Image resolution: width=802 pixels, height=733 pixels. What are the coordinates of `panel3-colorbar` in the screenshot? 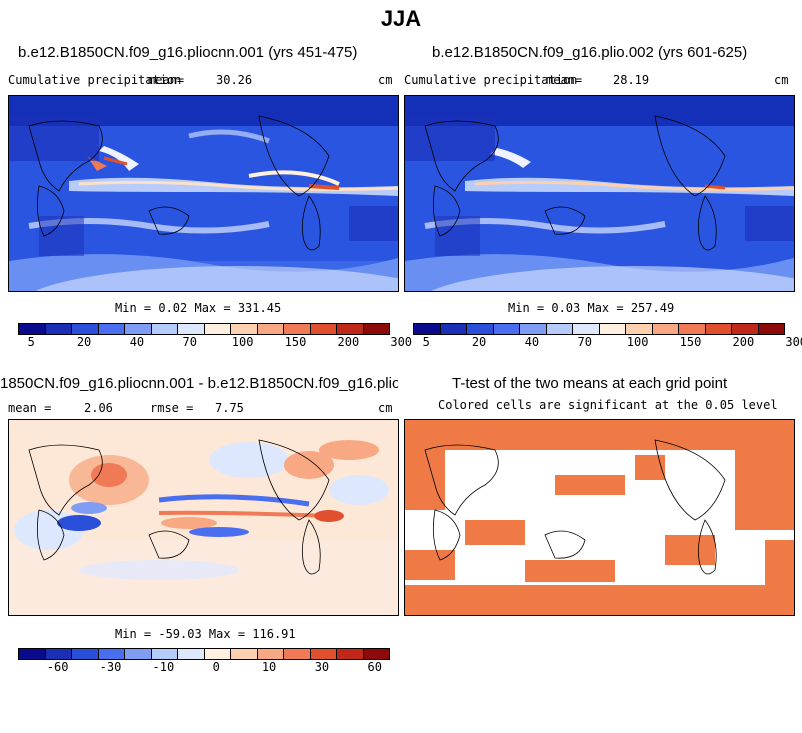 It's located at (204, 654).